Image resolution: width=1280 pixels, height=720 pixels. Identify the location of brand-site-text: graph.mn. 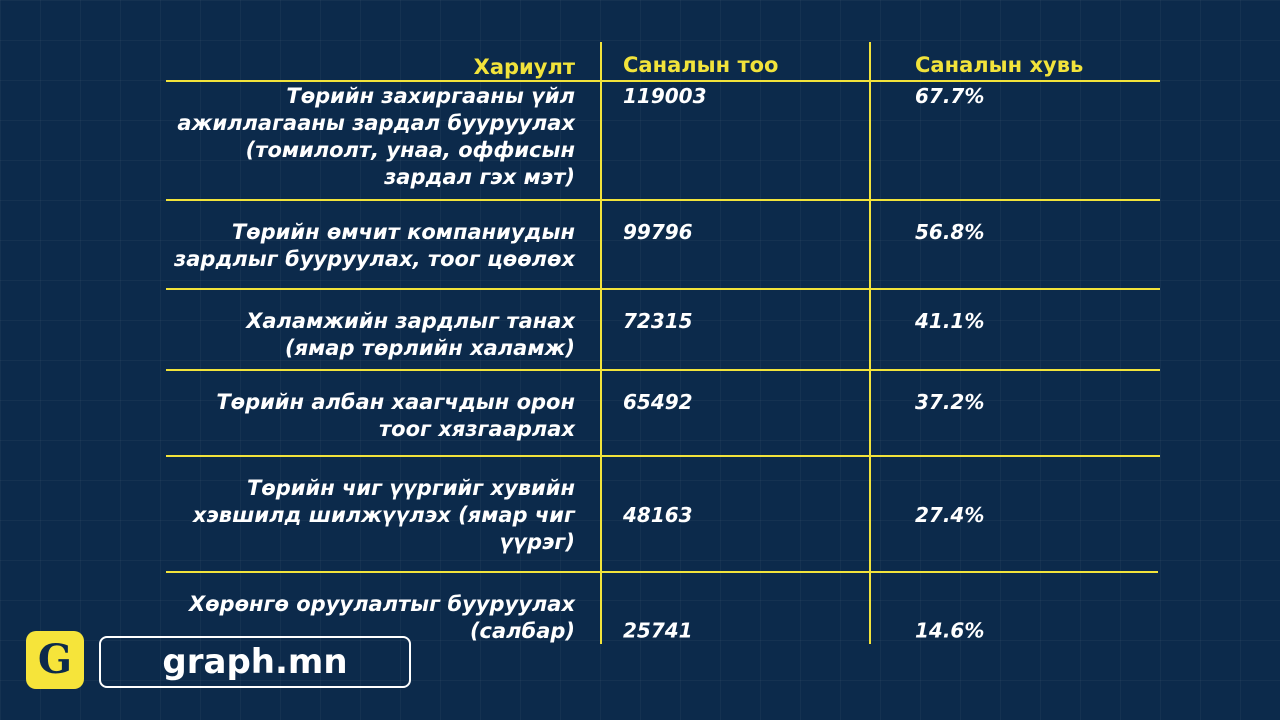
(255, 662).